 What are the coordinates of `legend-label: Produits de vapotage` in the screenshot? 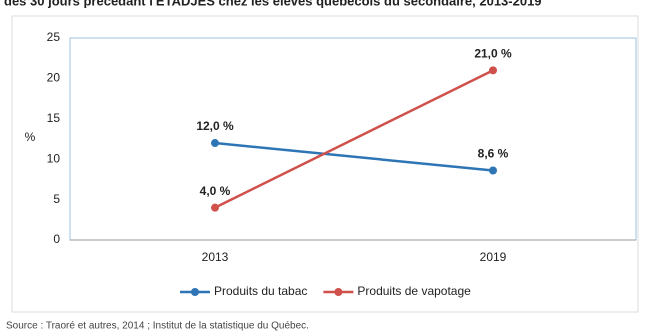 It's located at (414, 291).